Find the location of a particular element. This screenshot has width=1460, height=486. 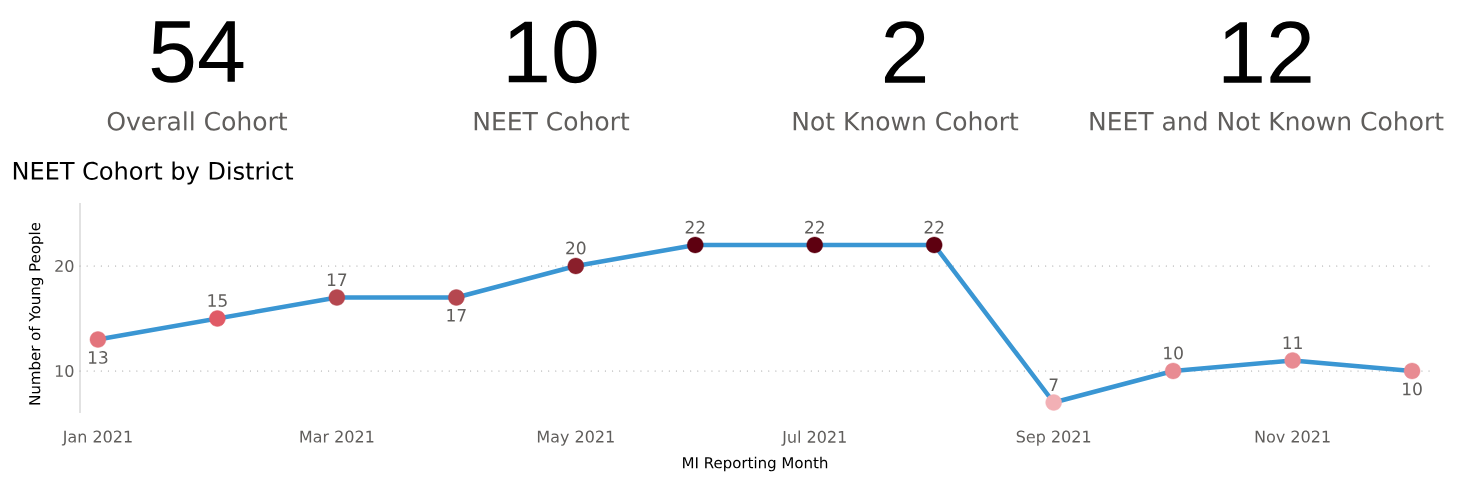

data-label: 20 is located at coordinates (576, 248).